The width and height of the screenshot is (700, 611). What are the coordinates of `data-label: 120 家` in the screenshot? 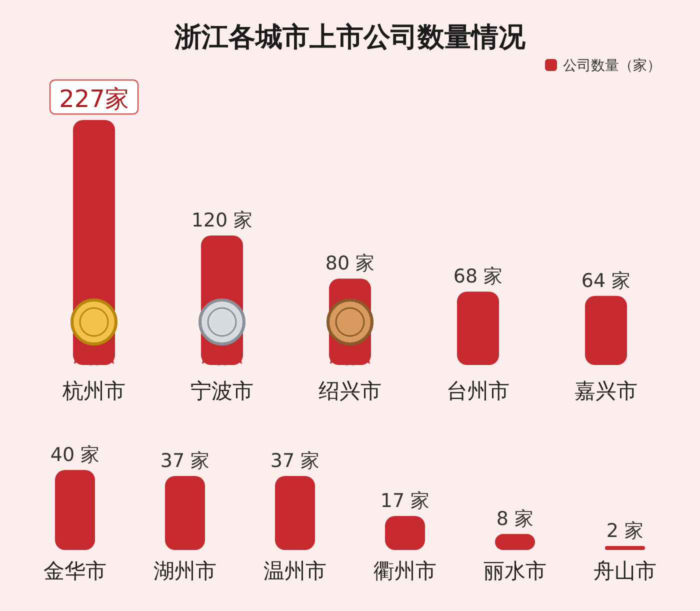 It's located at (222, 220).